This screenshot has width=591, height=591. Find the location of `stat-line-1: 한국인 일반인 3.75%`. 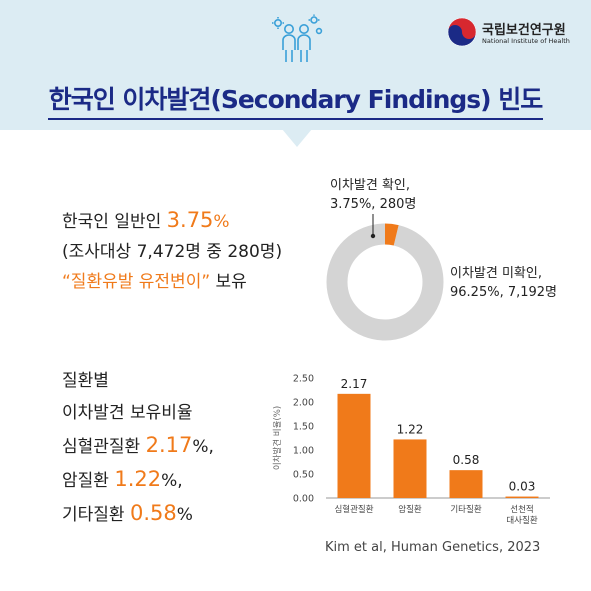

stat-line-1: 한국인 일반인 3.75% is located at coordinates (172, 221).